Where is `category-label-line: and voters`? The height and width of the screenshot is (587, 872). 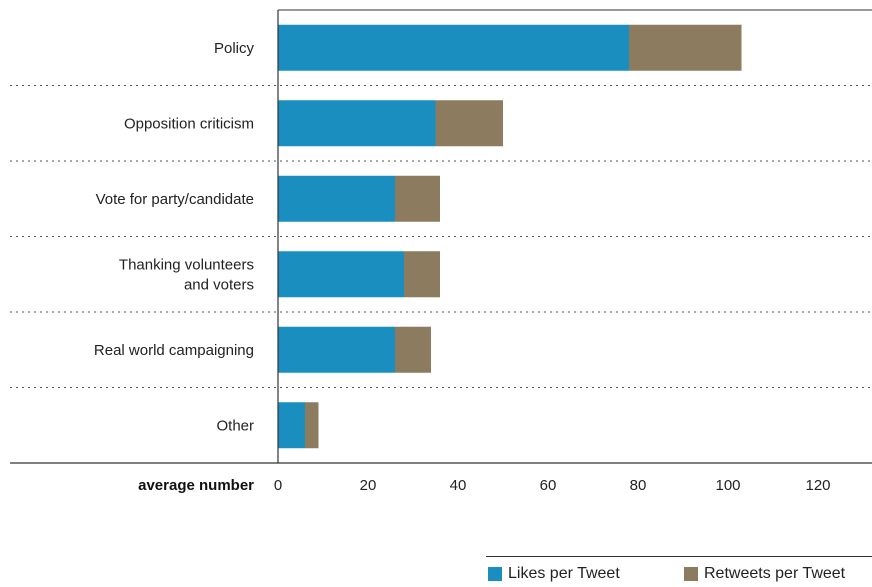
category-label-line: and voters is located at coordinates (219, 284).